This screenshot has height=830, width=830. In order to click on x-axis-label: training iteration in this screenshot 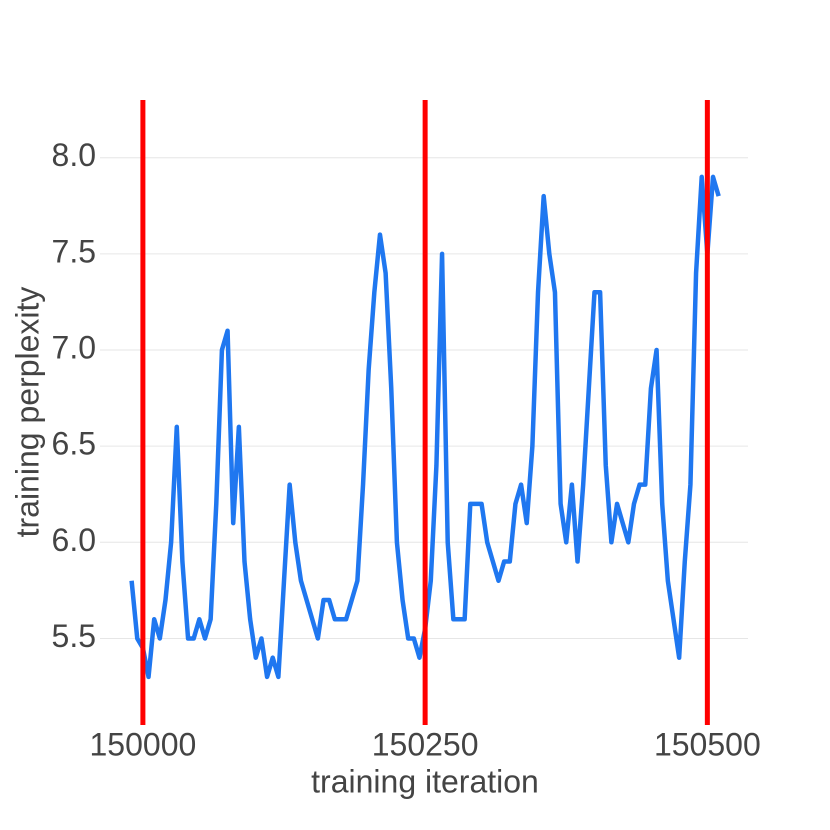, I will do `click(425, 781)`.